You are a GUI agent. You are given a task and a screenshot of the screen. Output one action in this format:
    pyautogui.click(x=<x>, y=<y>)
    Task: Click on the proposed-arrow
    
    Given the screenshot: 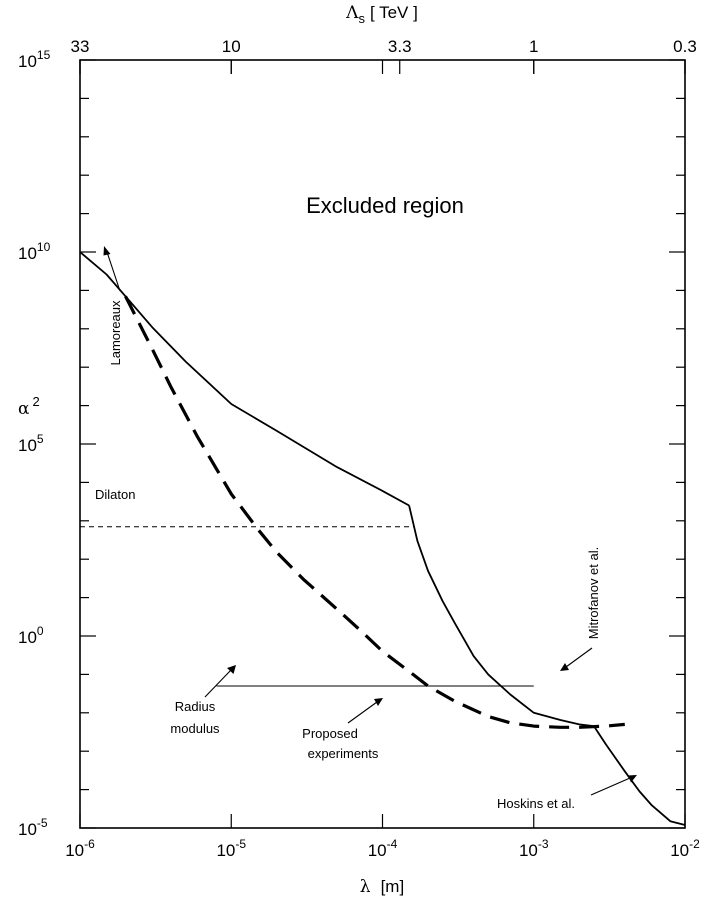 What is the action you would take?
    pyautogui.click(x=362, y=712)
    